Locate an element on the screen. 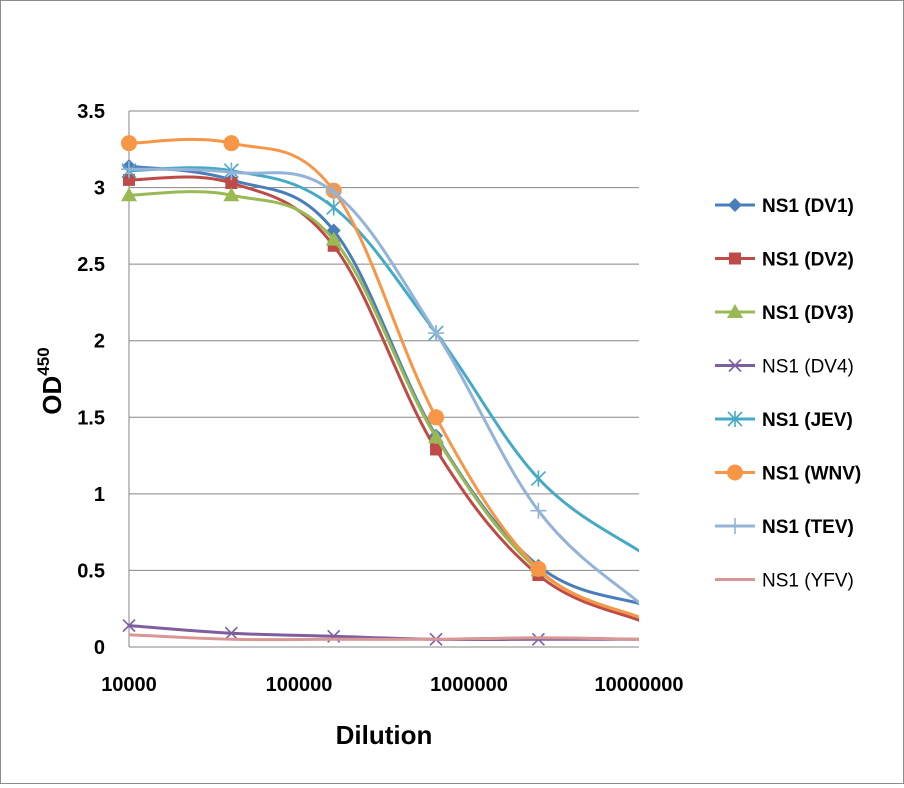 This screenshot has height=788, width=904. legend-label: NS1 (WNV) is located at coordinates (811, 474).